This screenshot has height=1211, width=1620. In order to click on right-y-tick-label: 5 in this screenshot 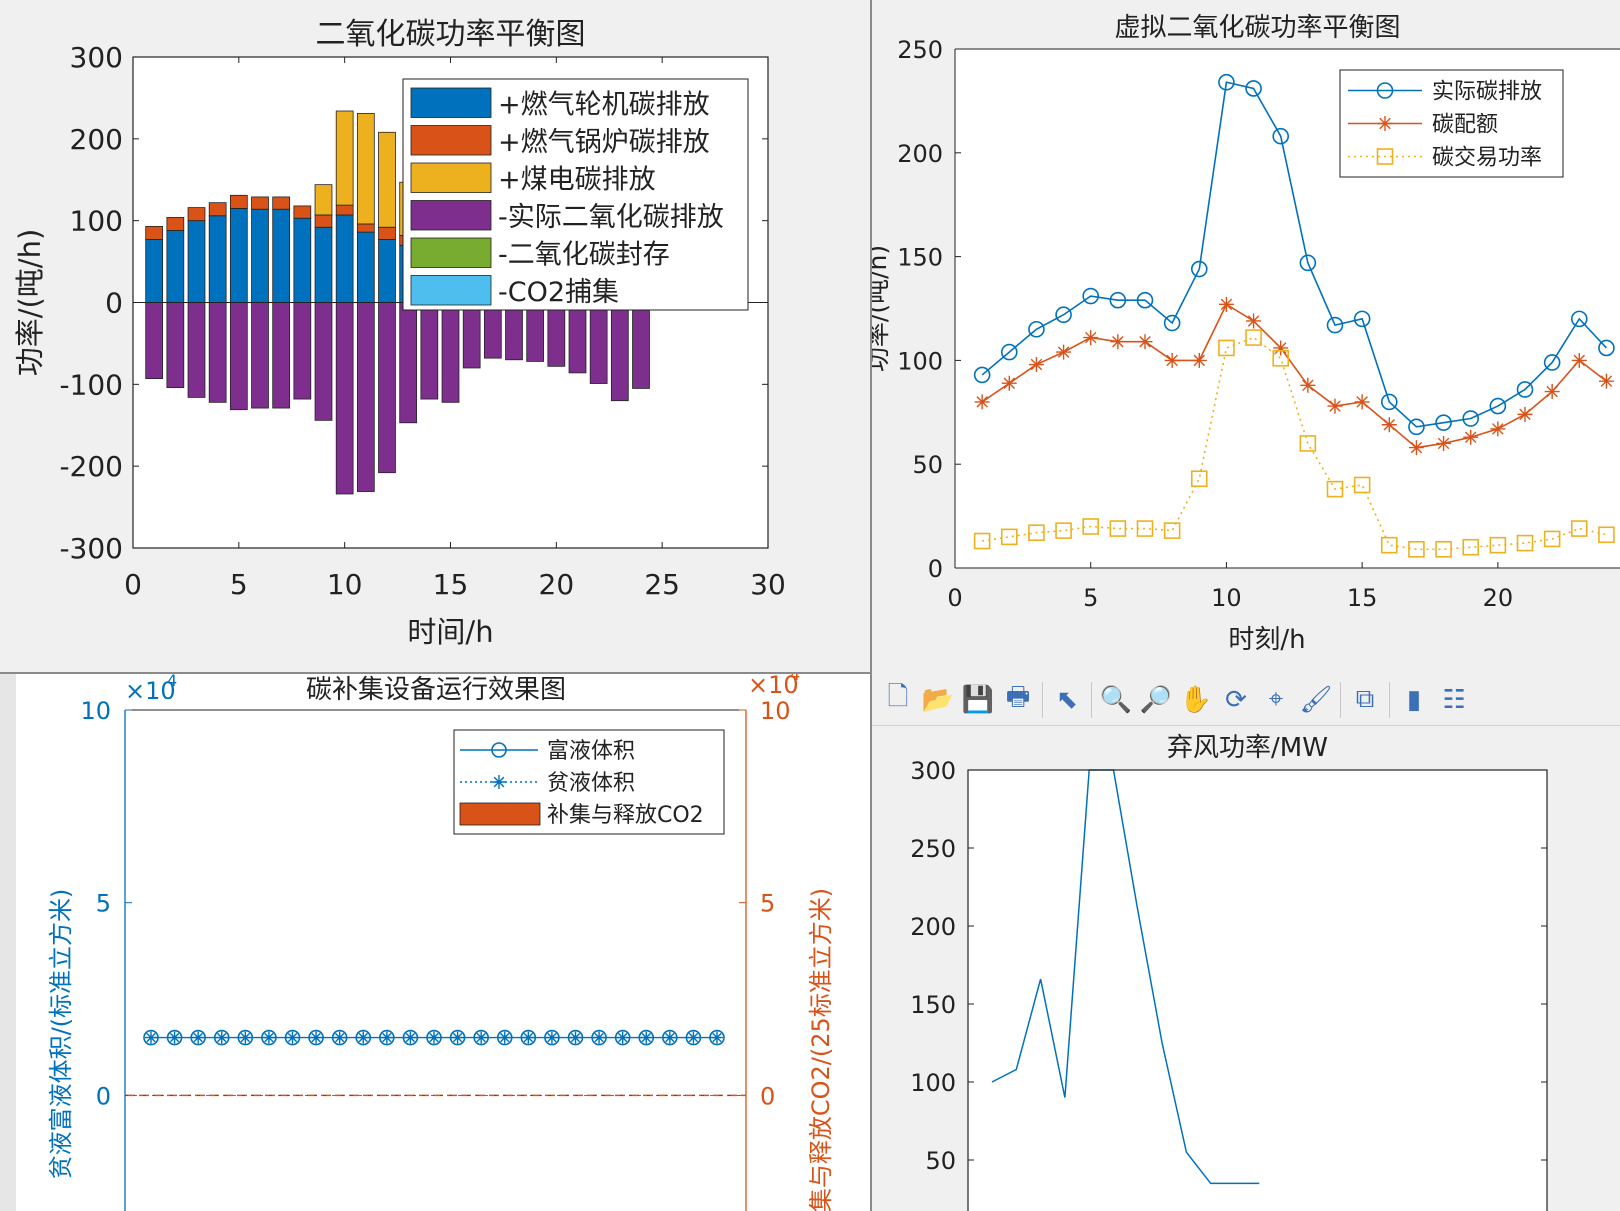, I will do `click(767, 904)`.